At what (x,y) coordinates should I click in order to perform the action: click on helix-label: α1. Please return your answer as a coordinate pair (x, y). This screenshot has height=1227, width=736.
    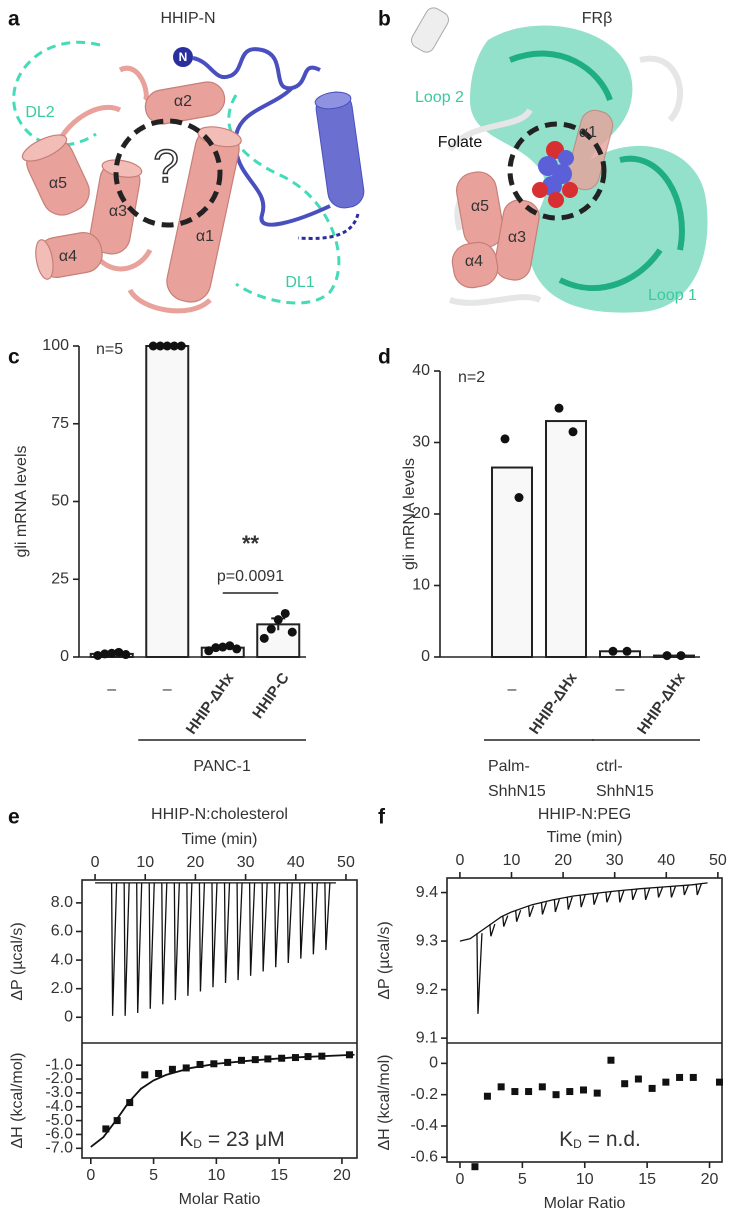
    Looking at the image, I should click on (588, 132).